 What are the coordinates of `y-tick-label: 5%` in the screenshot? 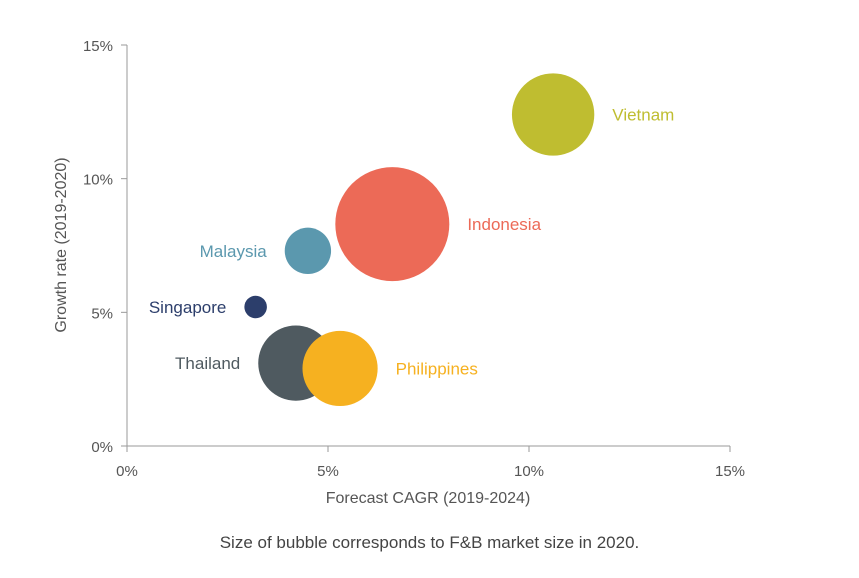 It's located at (102, 313).